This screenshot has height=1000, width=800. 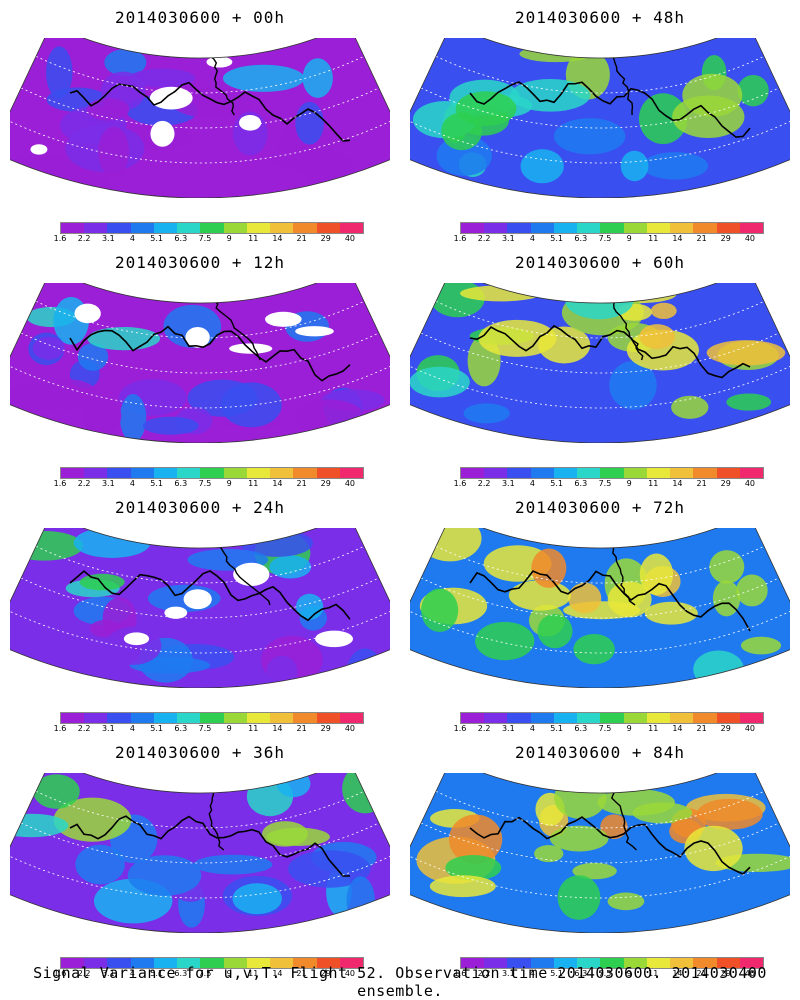 I want to click on panel-title: 2014030600 + 24h, so click(x=200, y=507).